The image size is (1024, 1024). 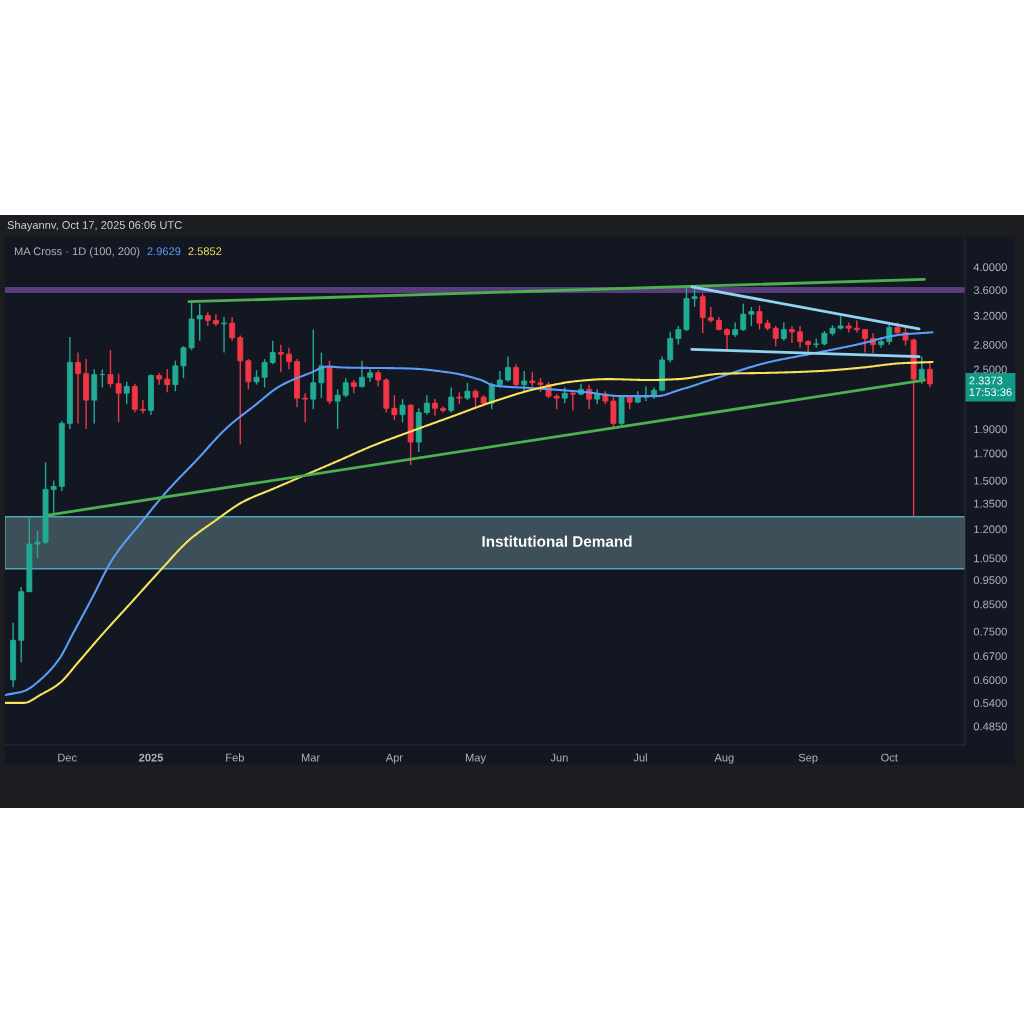 What do you see at coordinates (476, 758) in the screenshot?
I see `x-tick-label: May` at bounding box center [476, 758].